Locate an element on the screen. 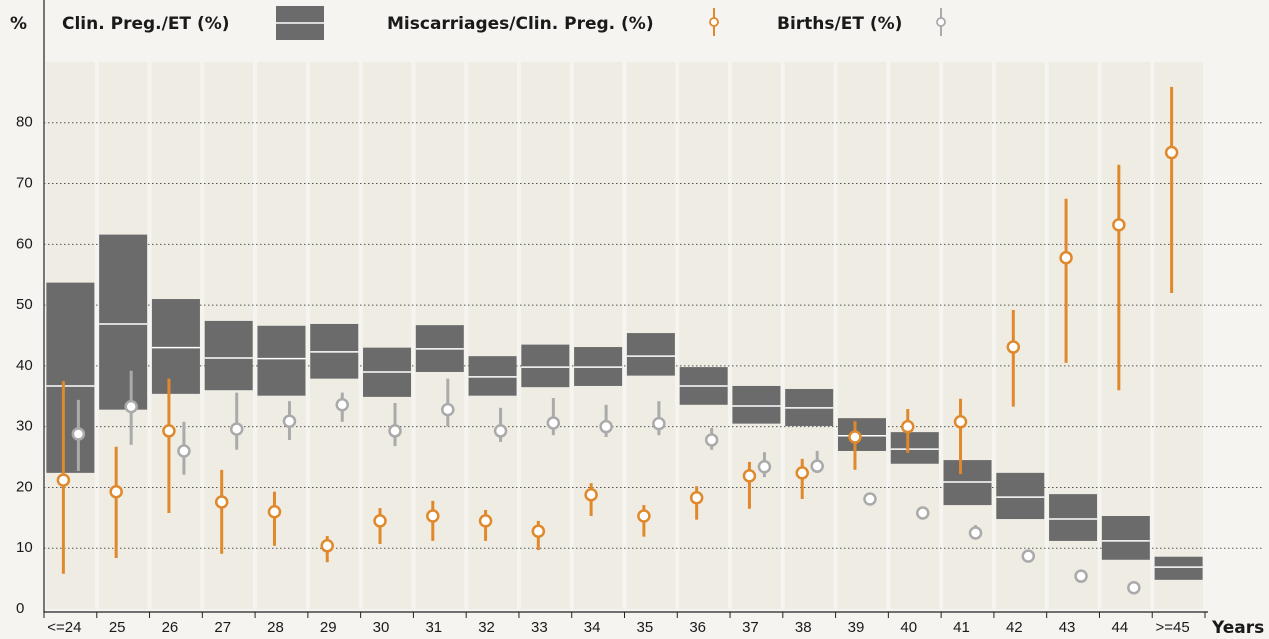  legend-label: Births/ET (%) is located at coordinates (839, 24).